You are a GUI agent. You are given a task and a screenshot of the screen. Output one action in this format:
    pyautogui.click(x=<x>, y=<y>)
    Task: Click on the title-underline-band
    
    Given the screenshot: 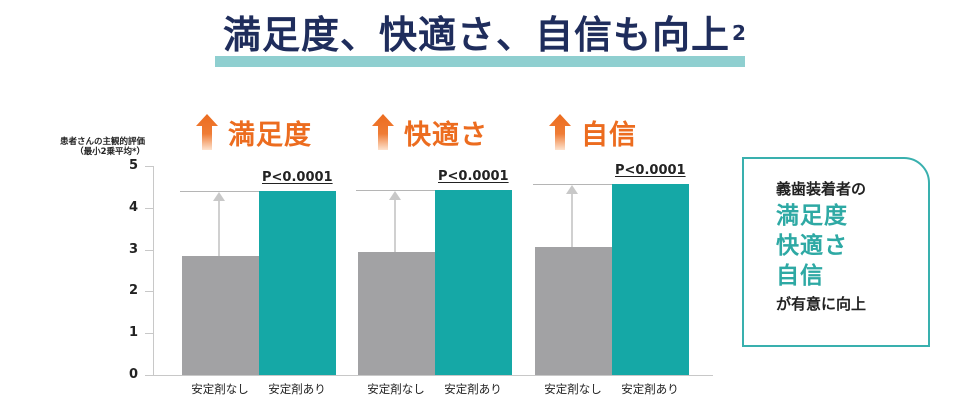 What is the action you would take?
    pyautogui.click(x=480, y=61)
    